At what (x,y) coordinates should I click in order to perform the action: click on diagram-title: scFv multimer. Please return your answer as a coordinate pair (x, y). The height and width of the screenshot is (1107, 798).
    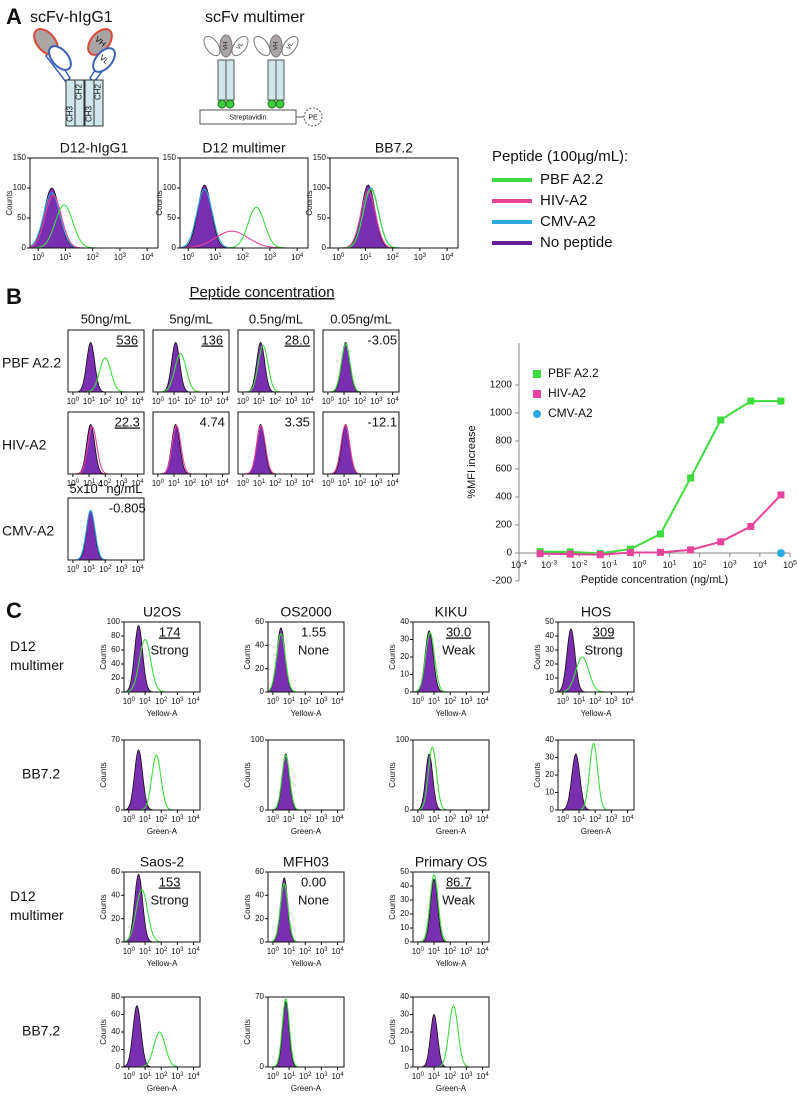
    Looking at the image, I should click on (255, 17).